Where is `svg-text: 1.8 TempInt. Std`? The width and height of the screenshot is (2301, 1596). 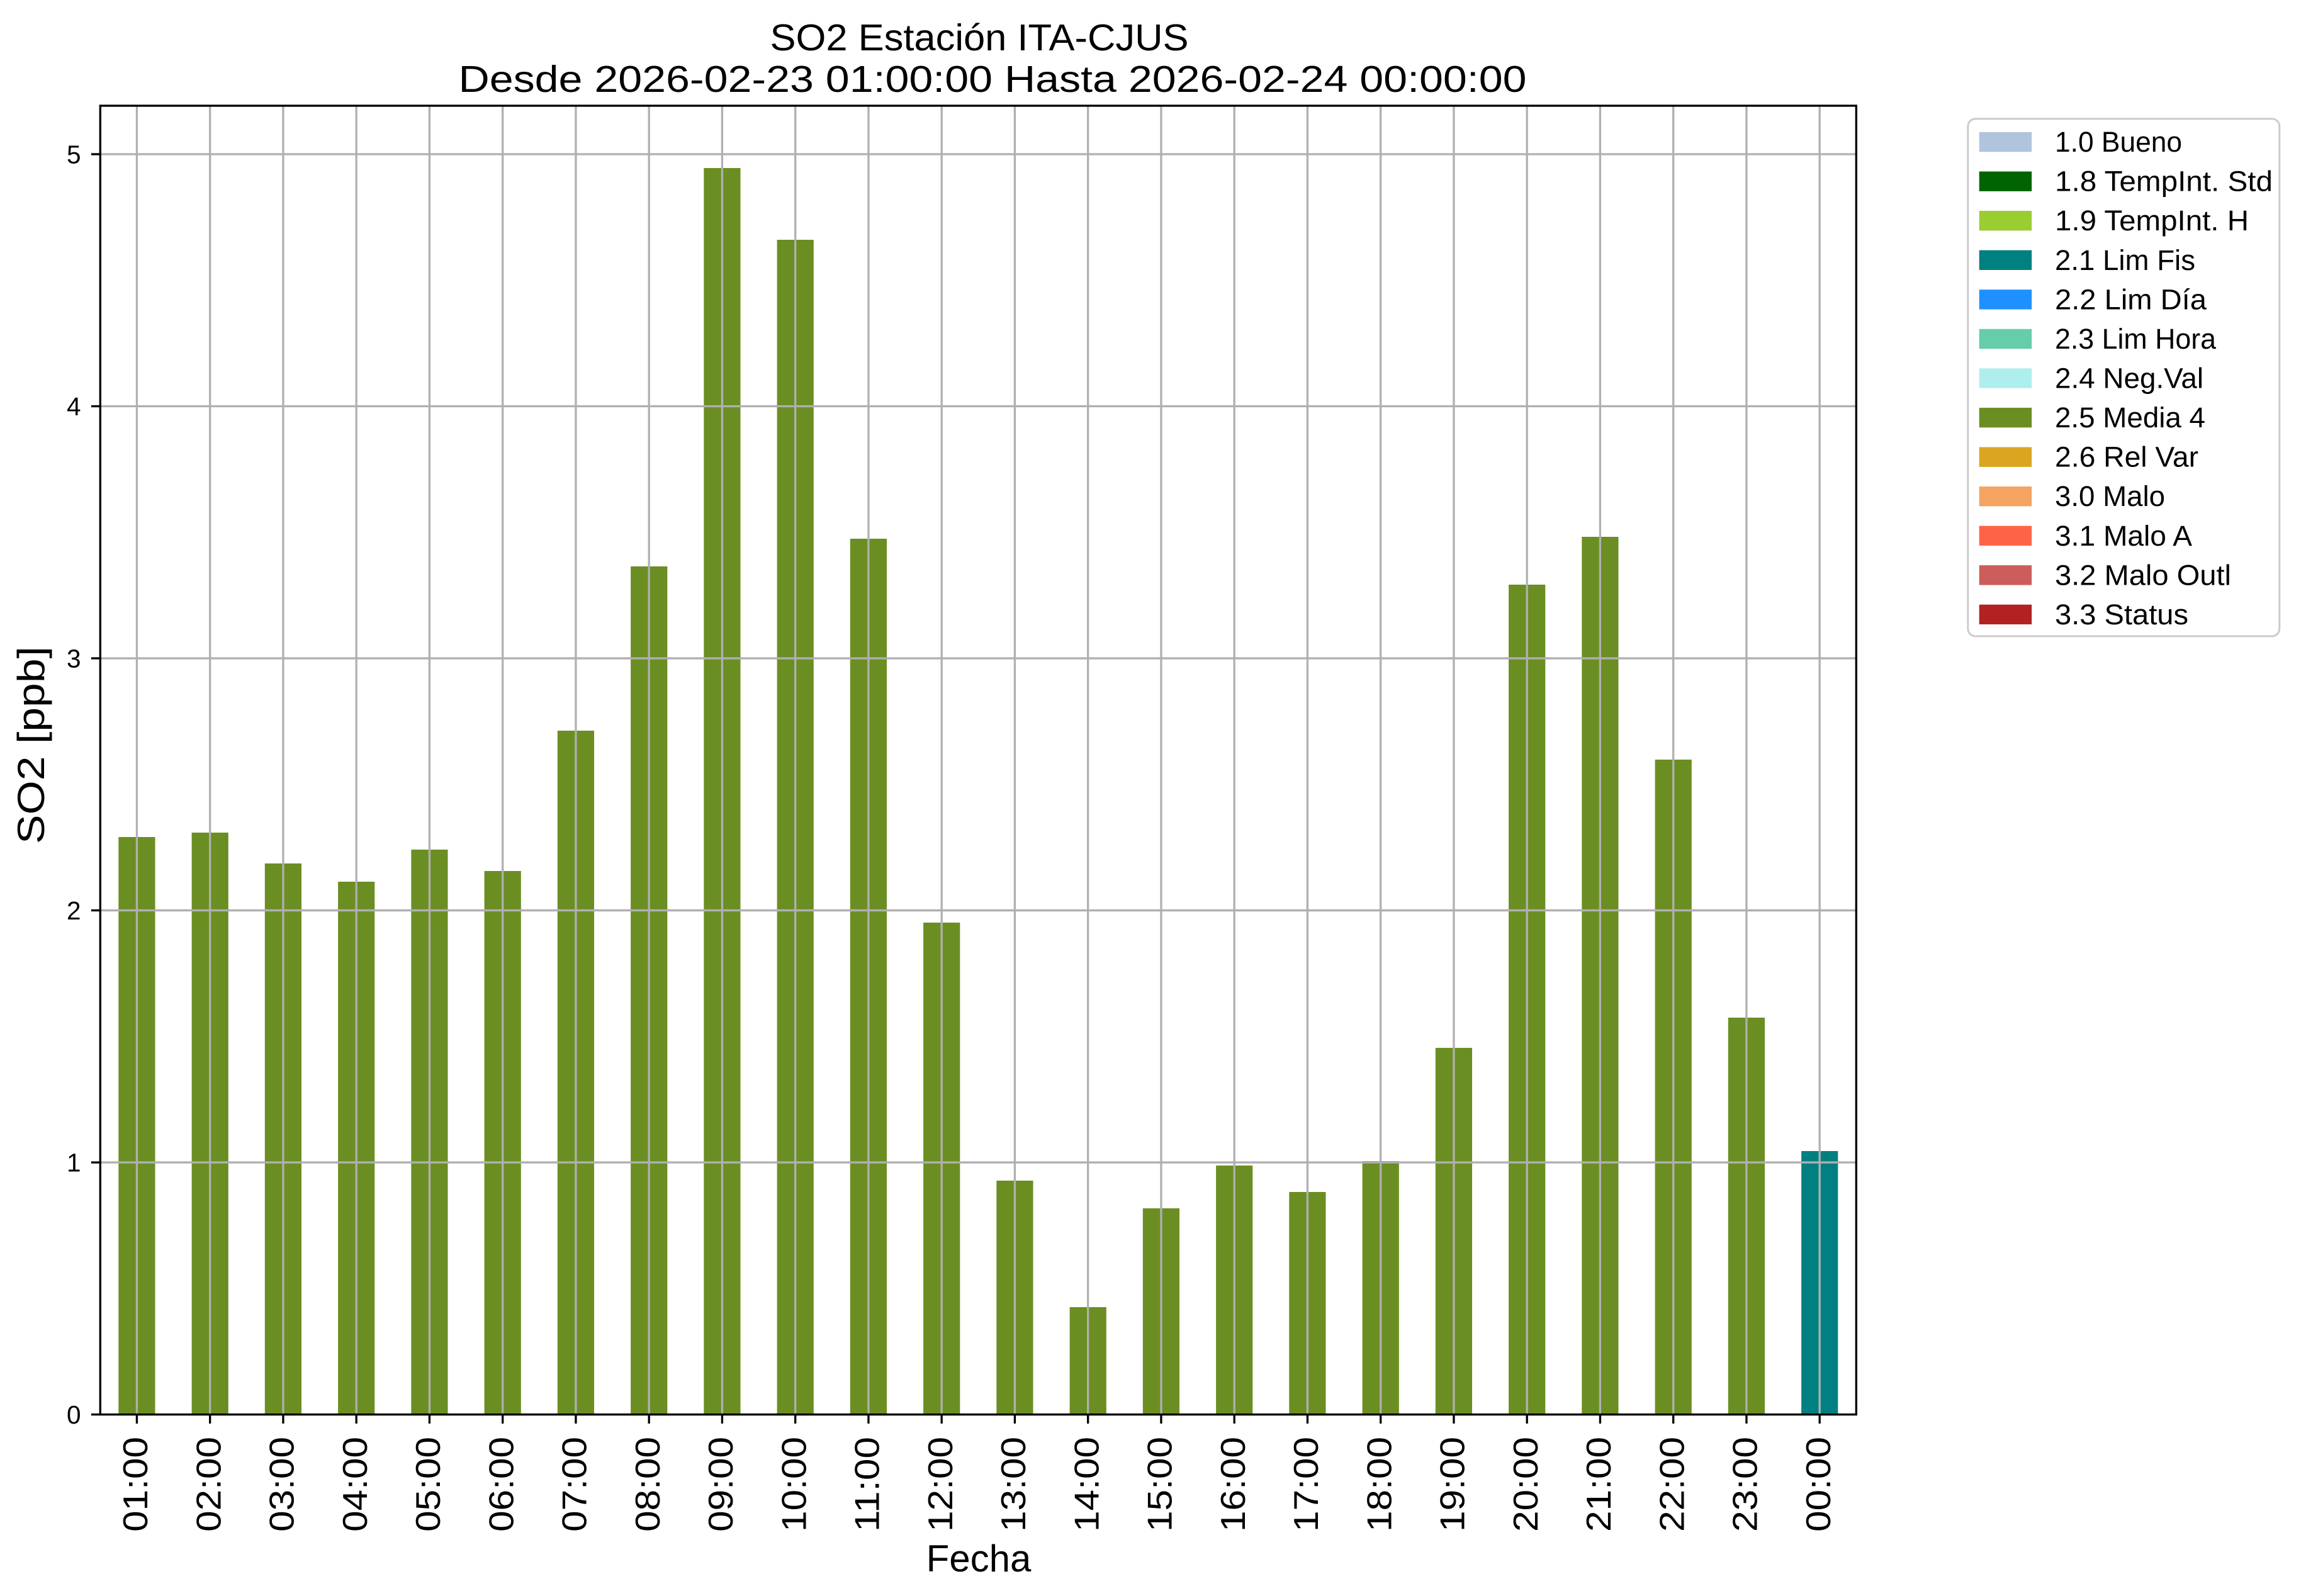
svg-text: 1.8 TempInt. Std is located at coordinates (2164, 182).